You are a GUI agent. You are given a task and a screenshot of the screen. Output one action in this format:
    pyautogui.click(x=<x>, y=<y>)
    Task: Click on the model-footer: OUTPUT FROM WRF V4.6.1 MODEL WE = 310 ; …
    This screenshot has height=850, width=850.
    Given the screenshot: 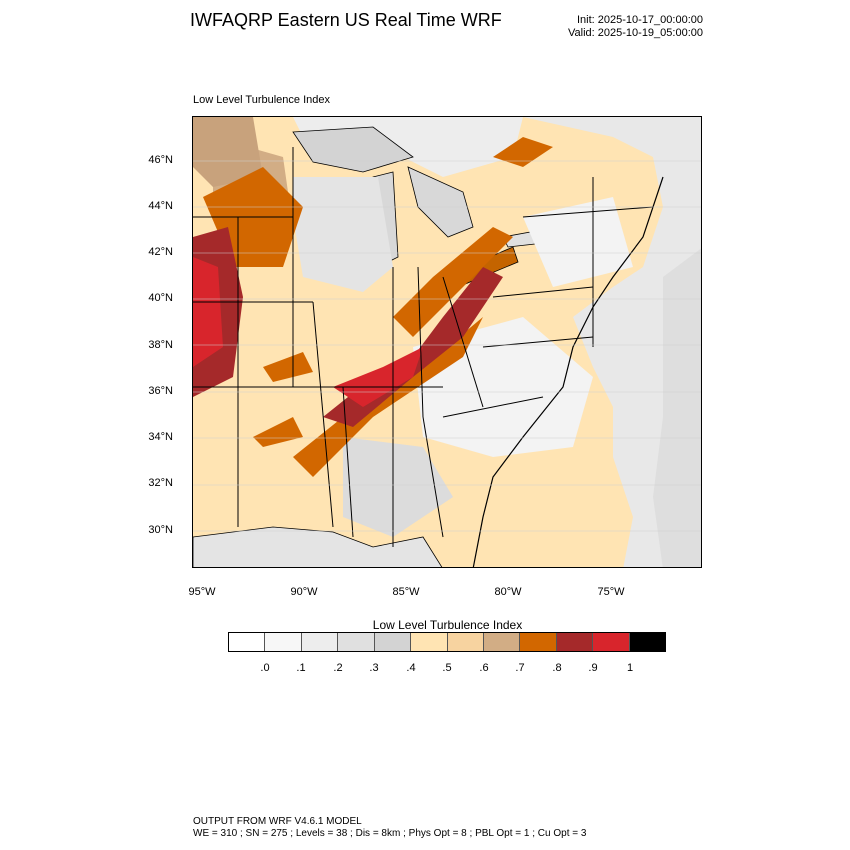 What is the action you would take?
    pyautogui.click(x=389, y=828)
    